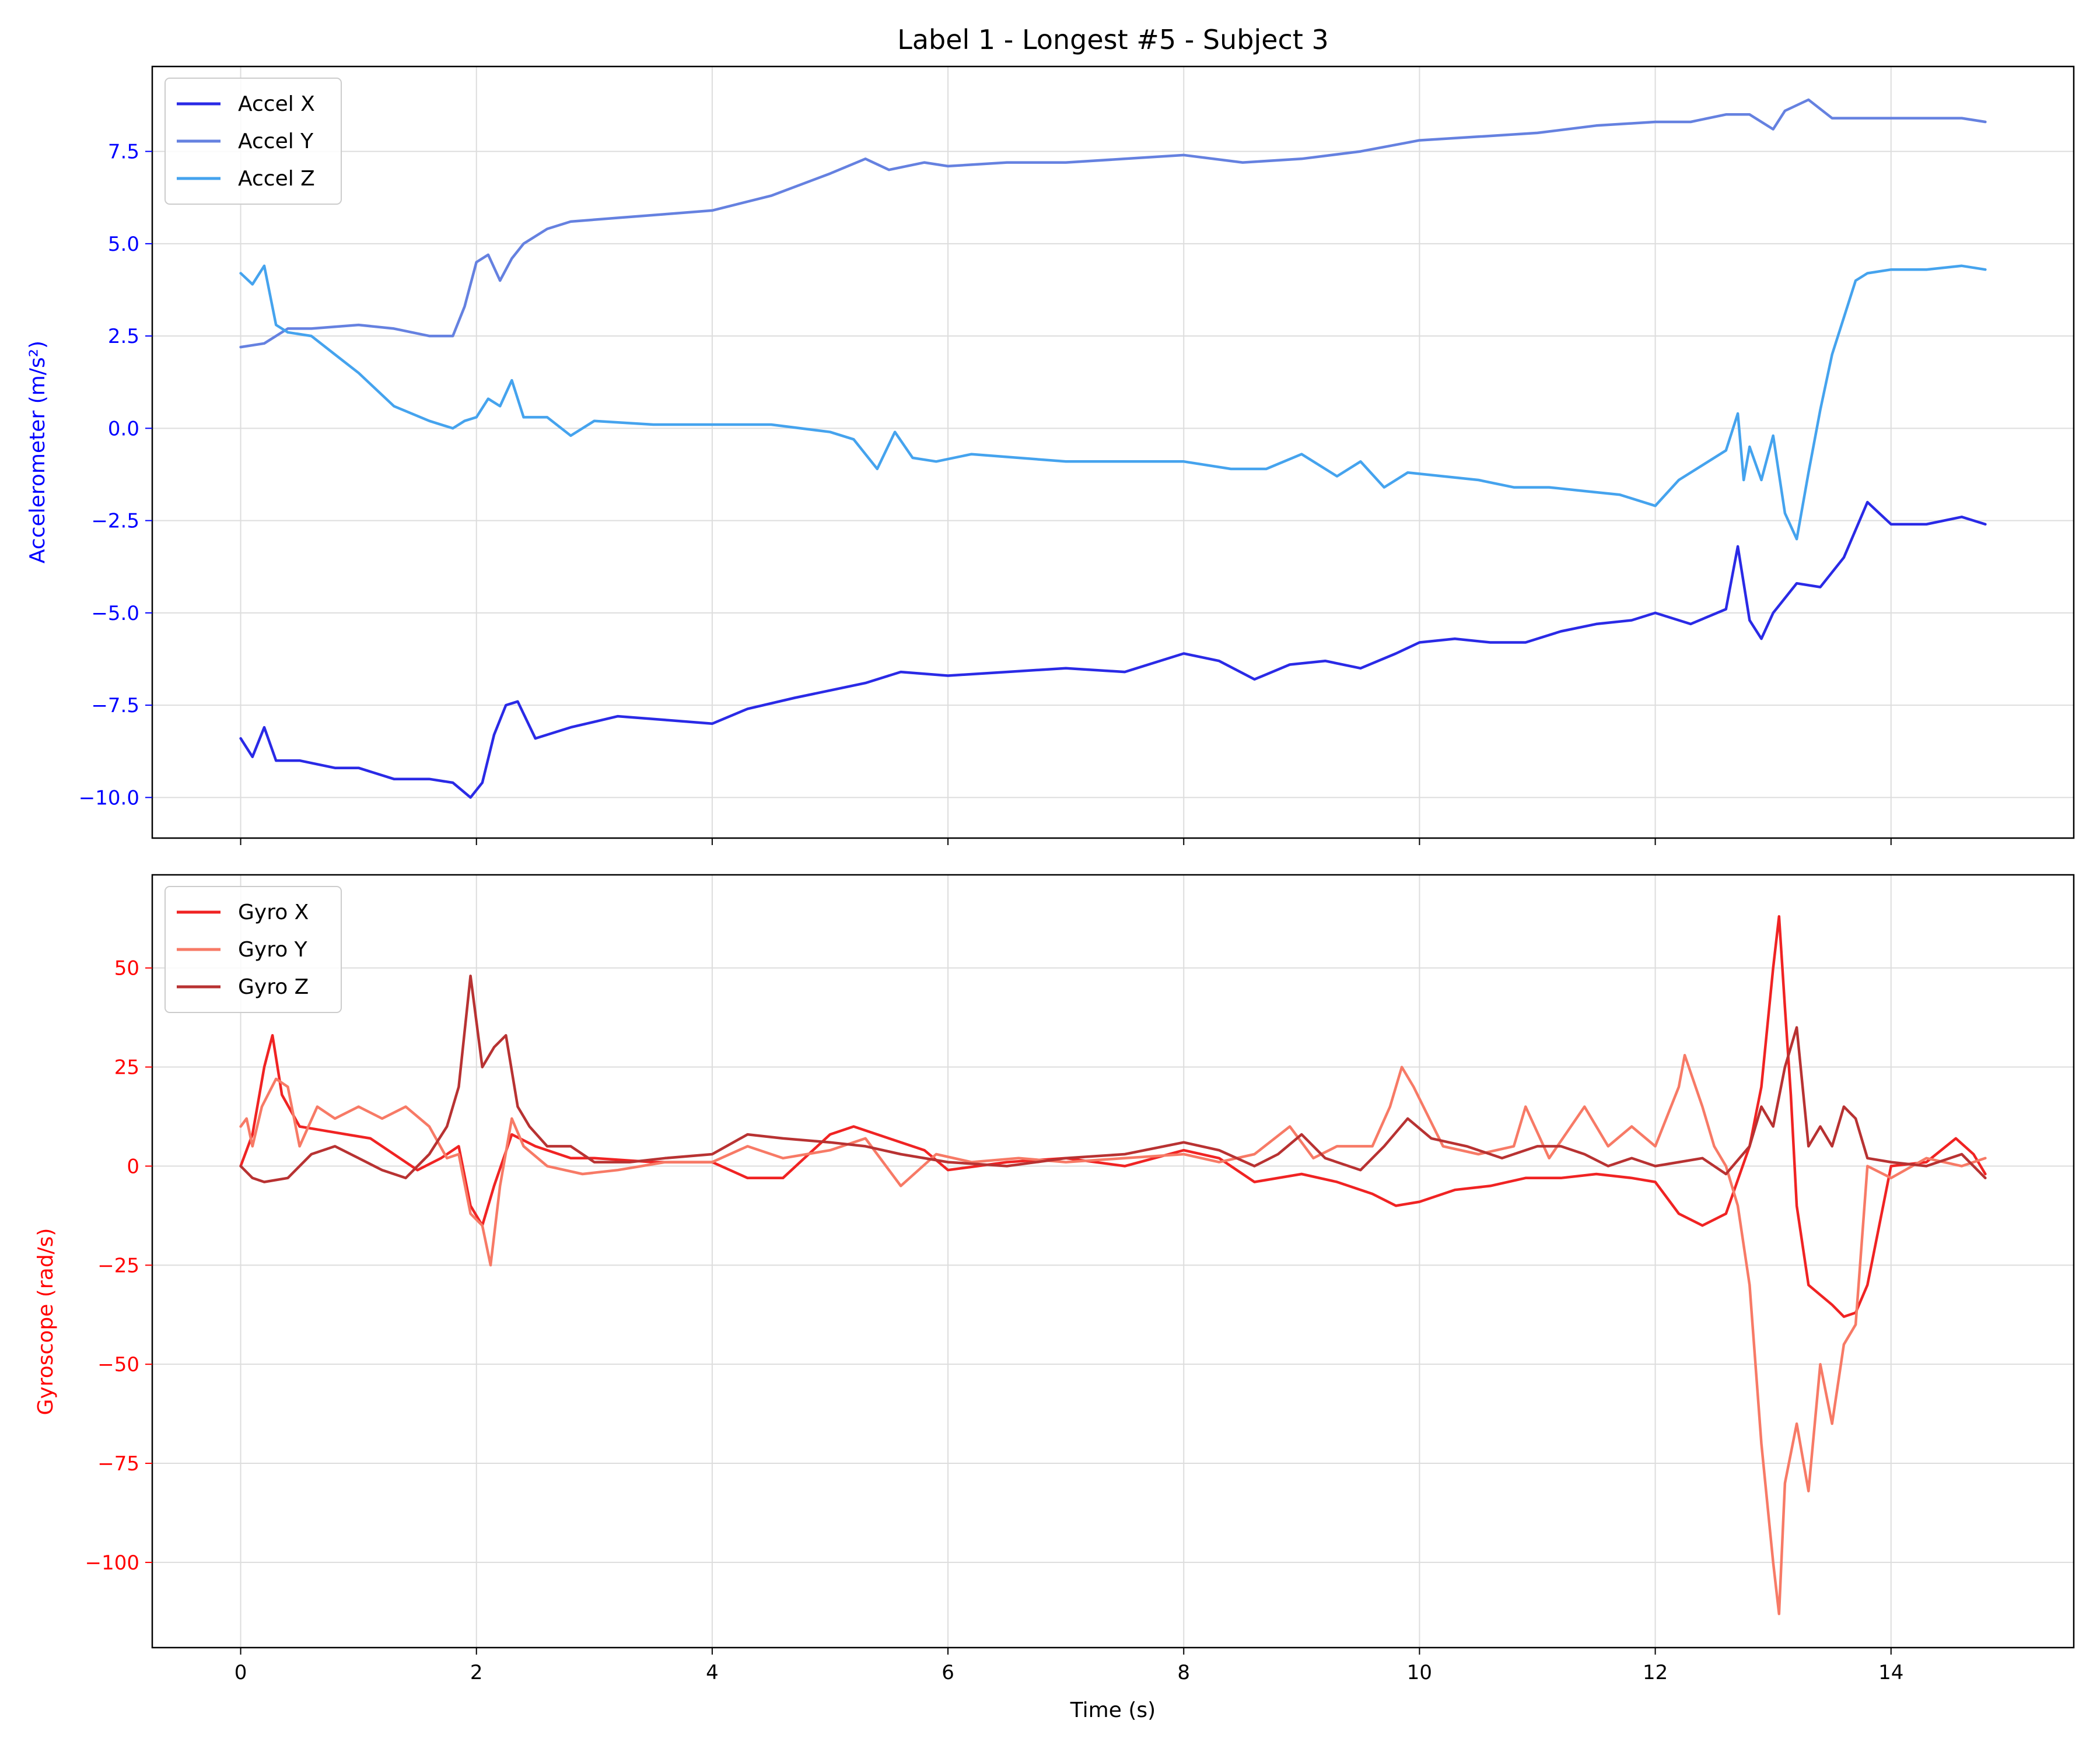 The width and height of the screenshot is (2100, 1752). Describe the element at coordinates (1113, 649) in the screenshot. I see `series-line-accel-x` at that location.